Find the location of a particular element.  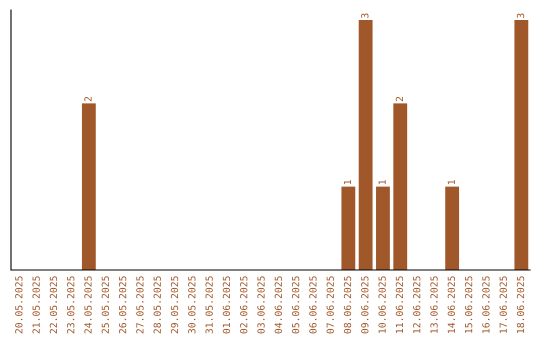

x-tick-label: 11.06.2025 is located at coordinates (400, 304).